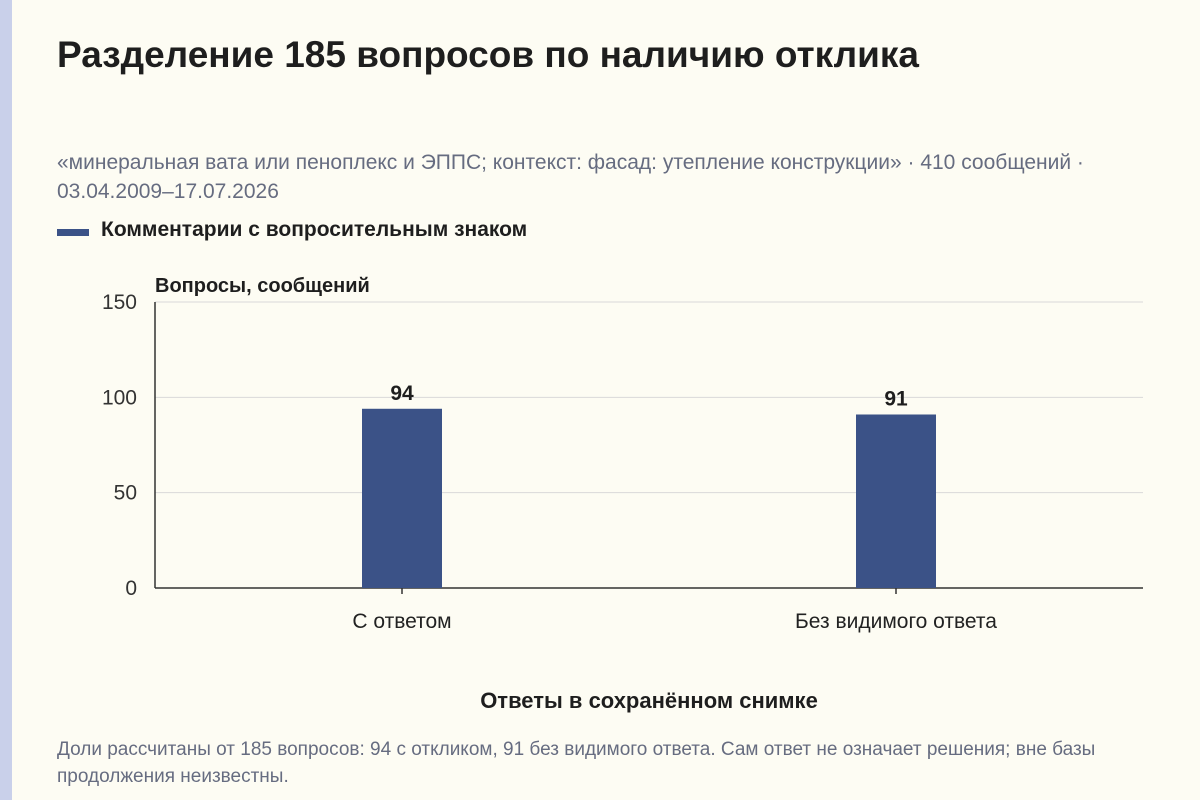  I want to click on y-tick-label: 100, so click(119, 397).